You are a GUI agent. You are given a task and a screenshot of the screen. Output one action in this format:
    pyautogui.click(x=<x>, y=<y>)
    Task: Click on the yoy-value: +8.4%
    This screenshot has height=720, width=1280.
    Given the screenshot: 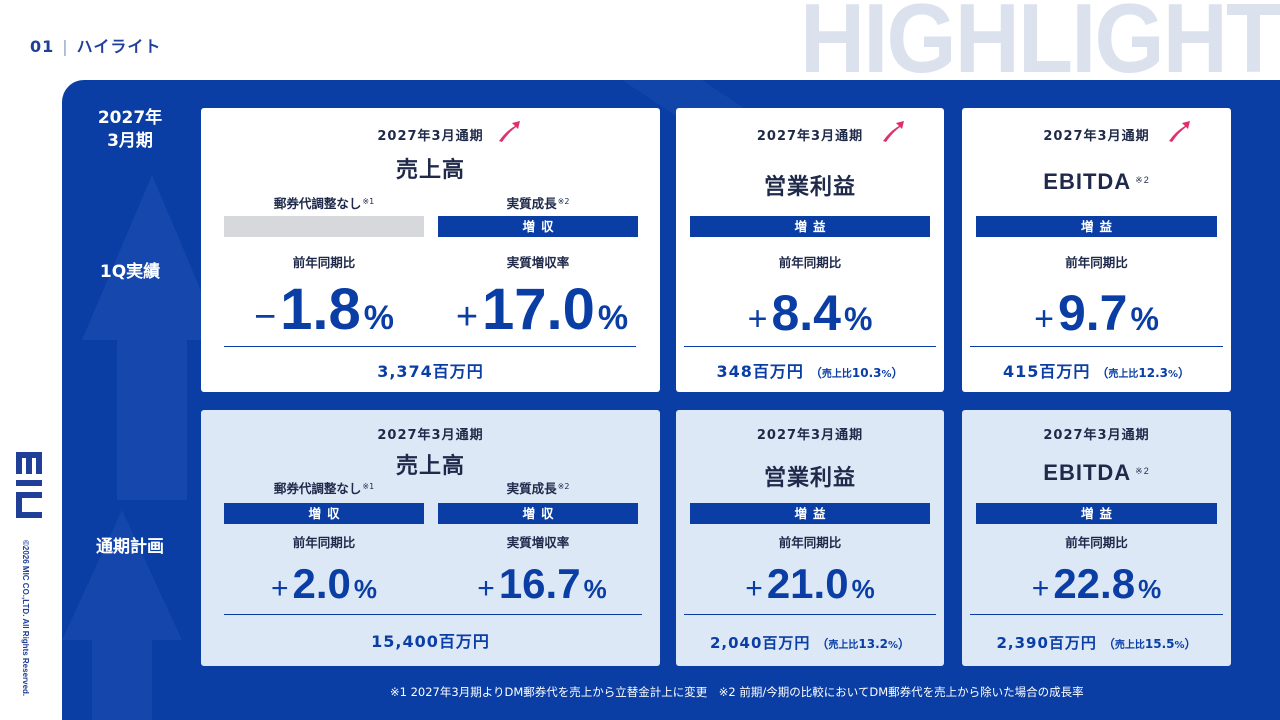 What is the action you would take?
    pyautogui.click(x=810, y=313)
    